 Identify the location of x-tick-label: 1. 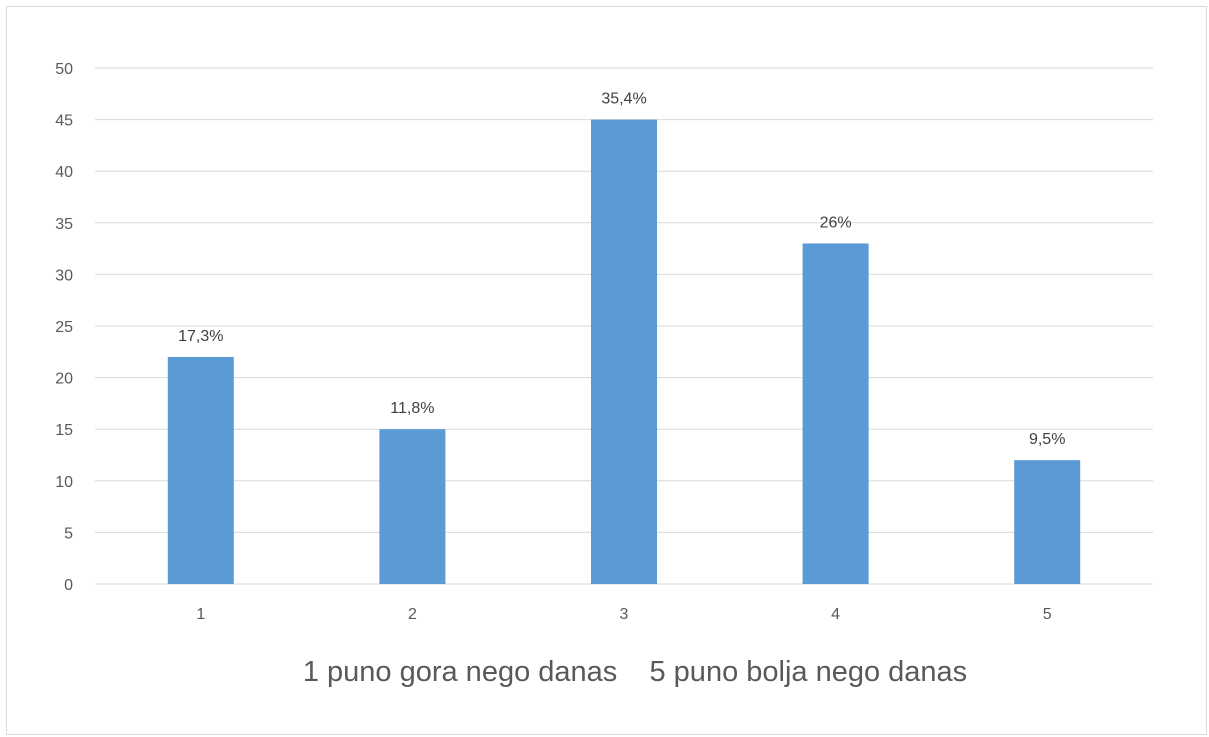
(200, 614).